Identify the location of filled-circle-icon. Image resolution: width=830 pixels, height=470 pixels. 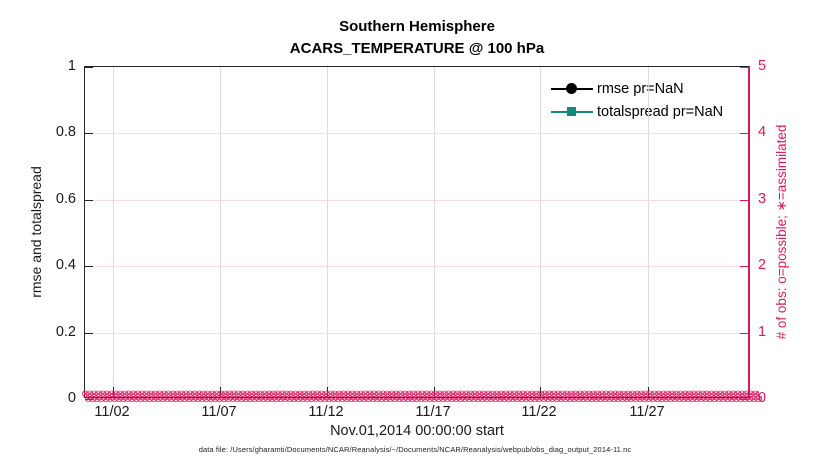
(571, 88).